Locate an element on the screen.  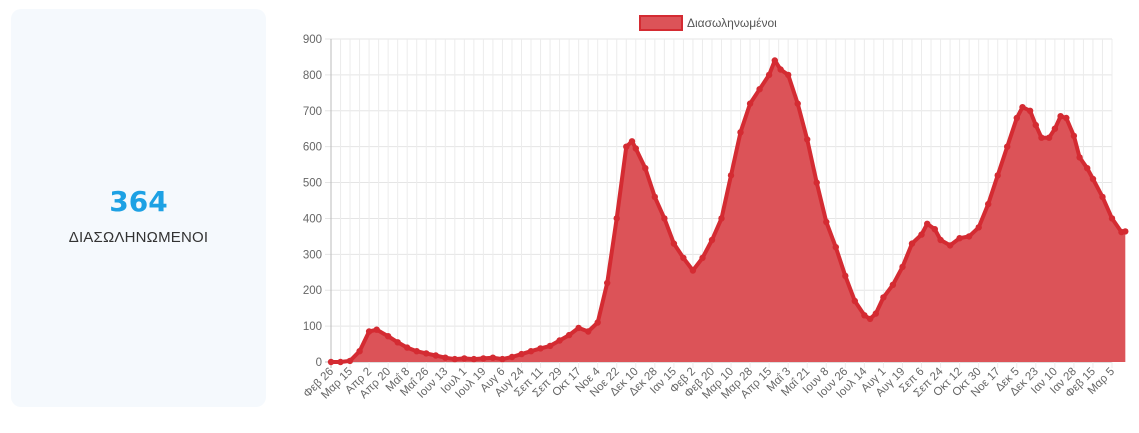
legend: Διασωληνωμένοι is located at coordinates (708, 23).